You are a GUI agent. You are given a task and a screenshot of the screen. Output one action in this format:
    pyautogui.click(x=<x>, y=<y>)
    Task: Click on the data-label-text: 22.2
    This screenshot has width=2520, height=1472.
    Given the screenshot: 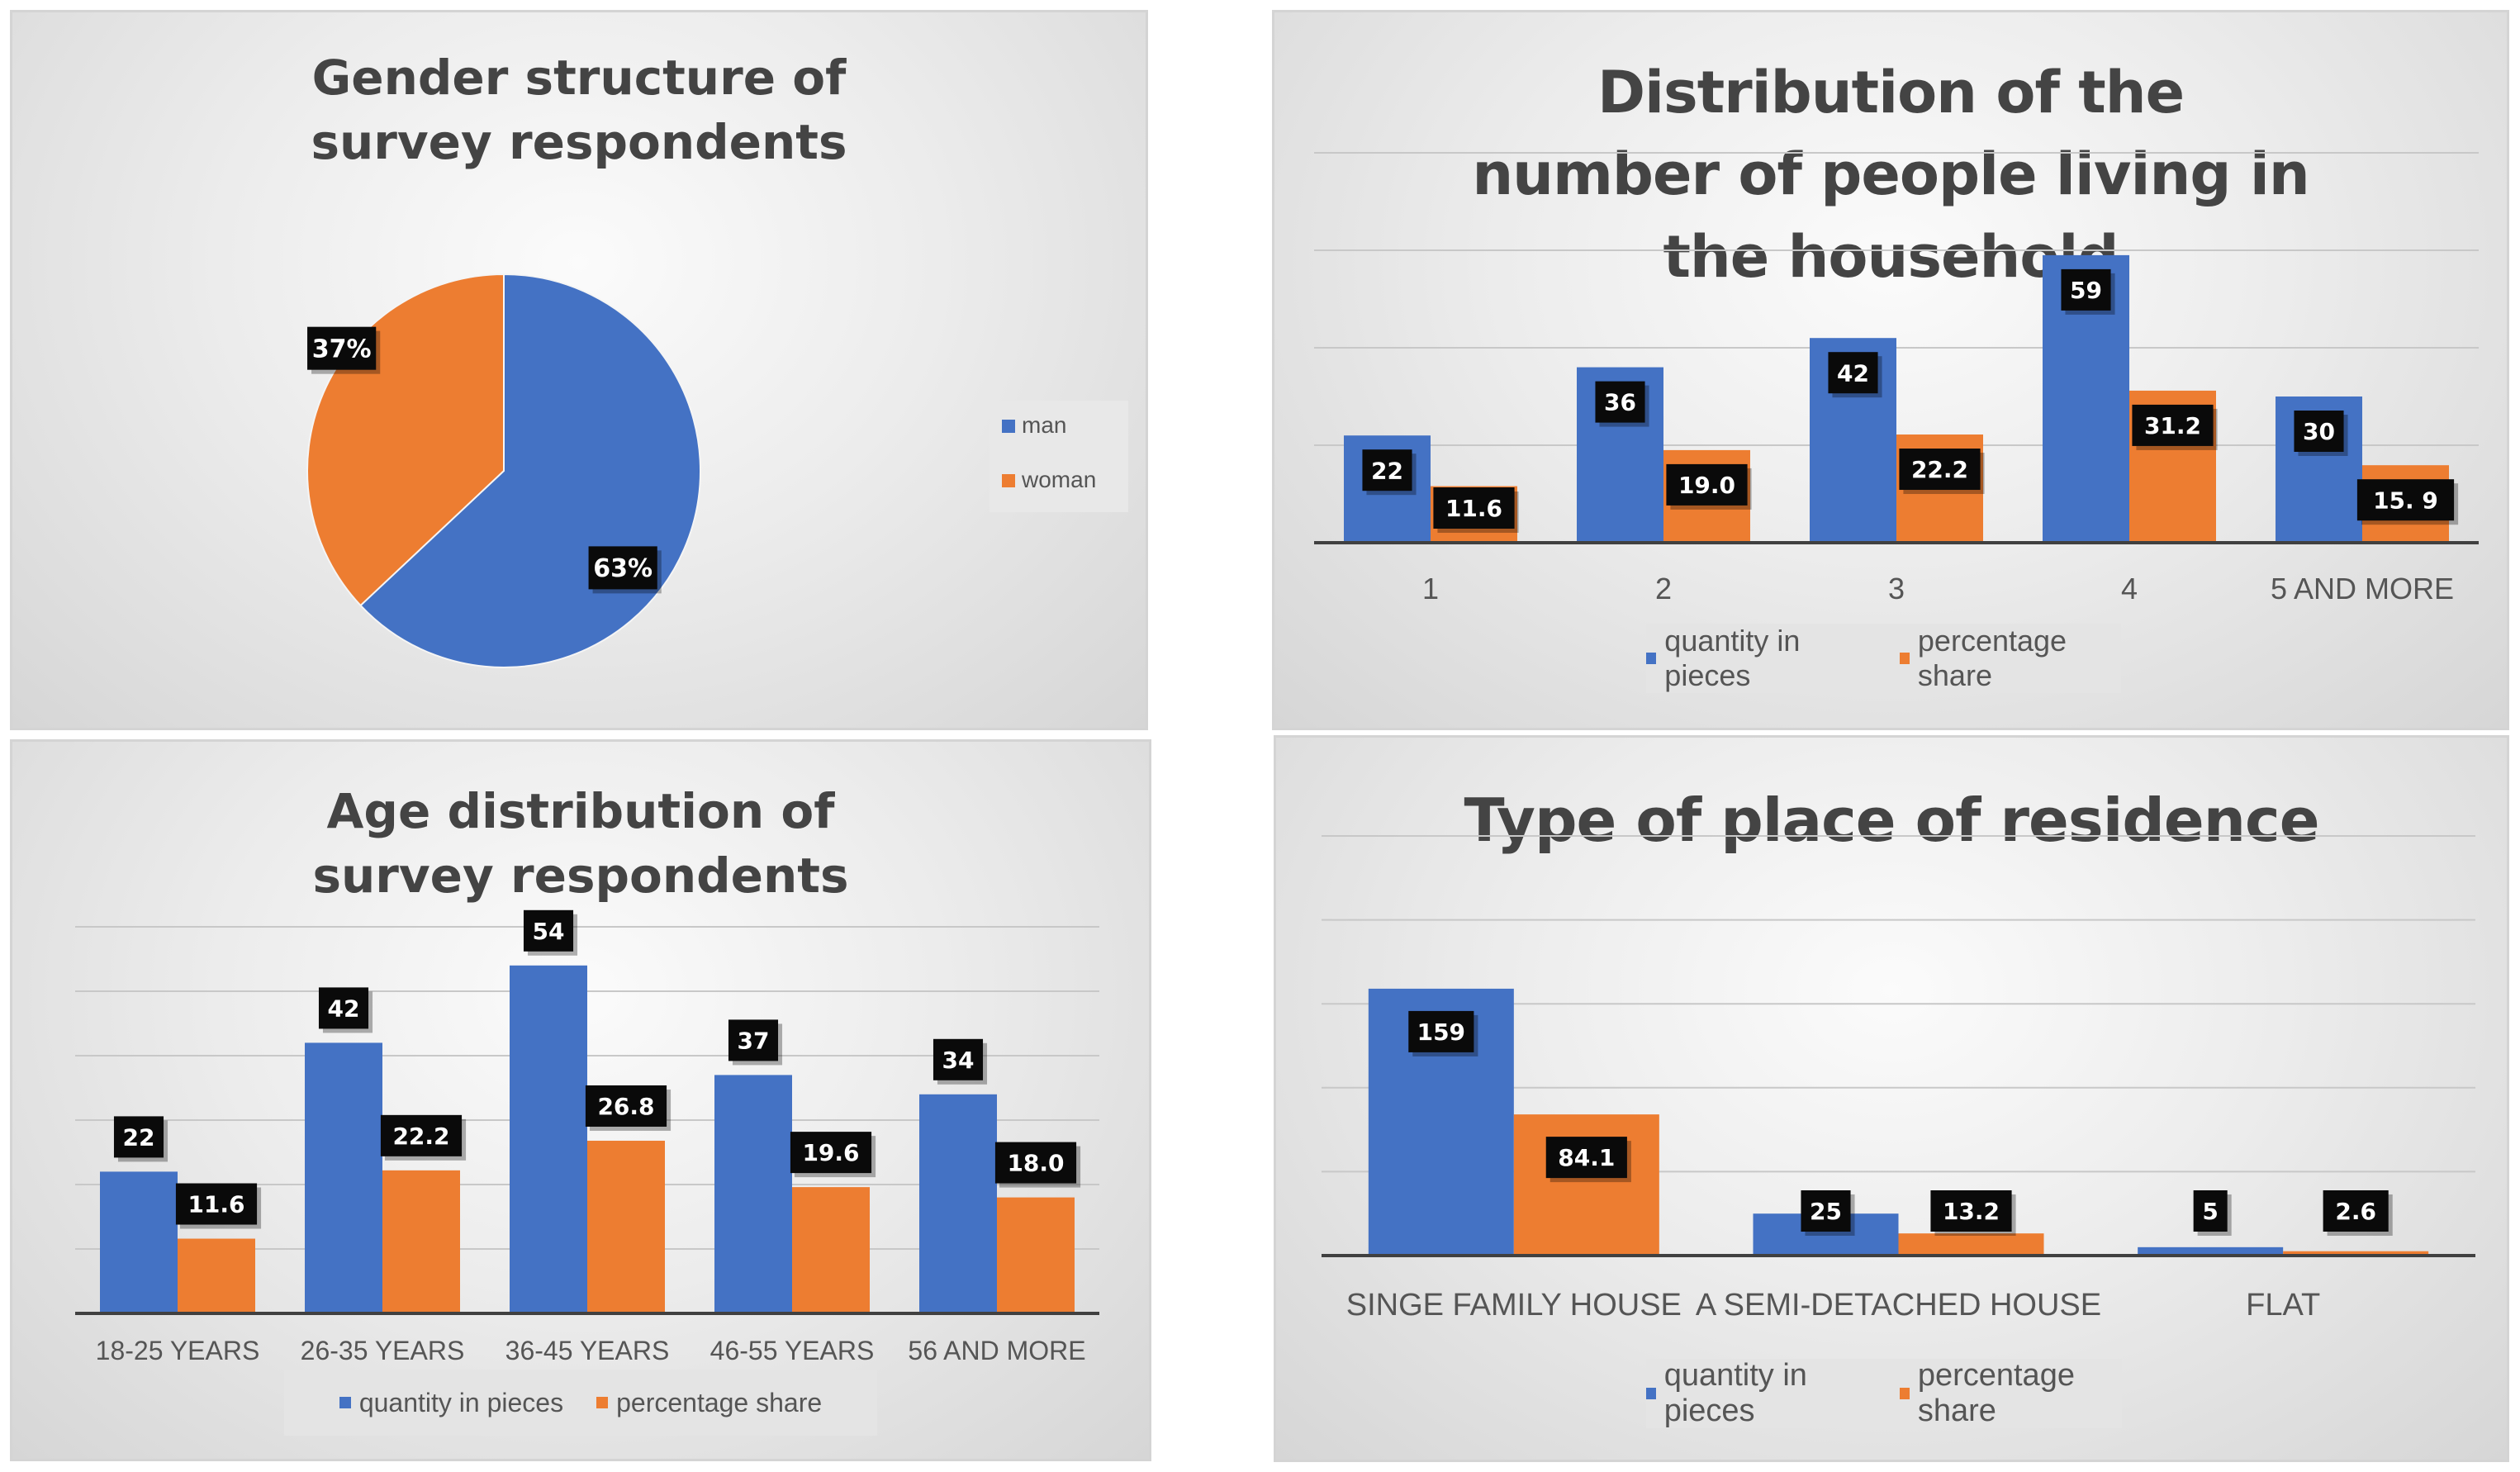 What is the action you would take?
    pyautogui.click(x=1939, y=470)
    